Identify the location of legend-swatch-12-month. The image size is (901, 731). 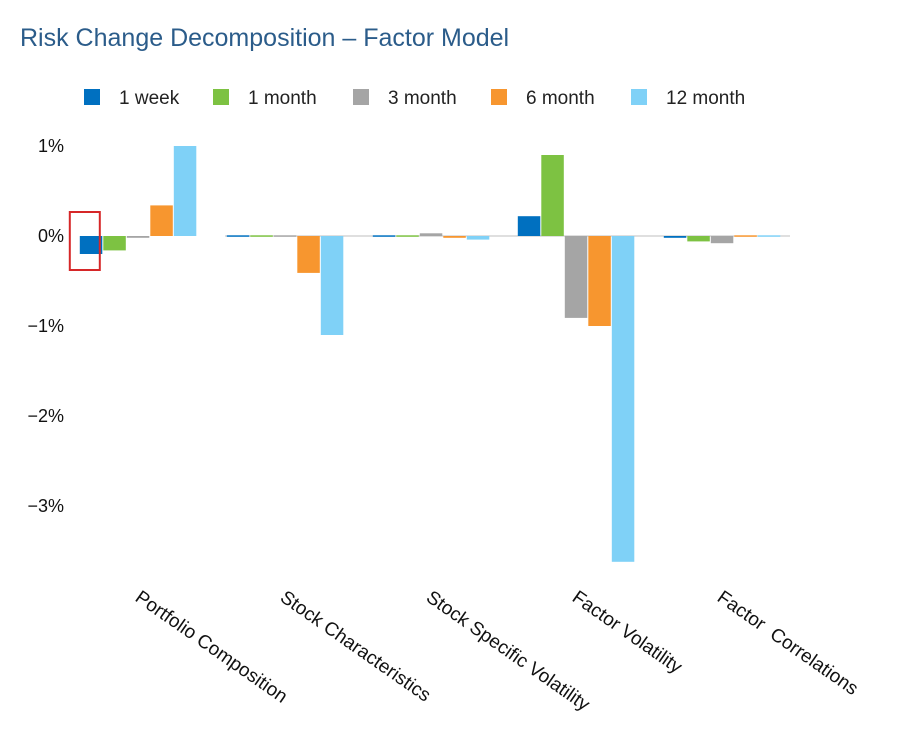
(639, 97).